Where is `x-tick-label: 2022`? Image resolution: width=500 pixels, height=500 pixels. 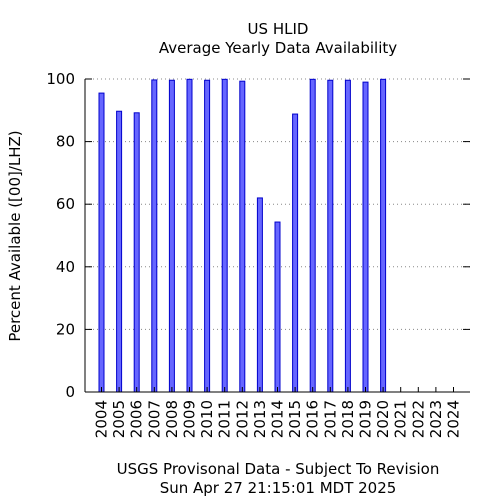
x-tick-label: 2022 is located at coordinates (418, 419).